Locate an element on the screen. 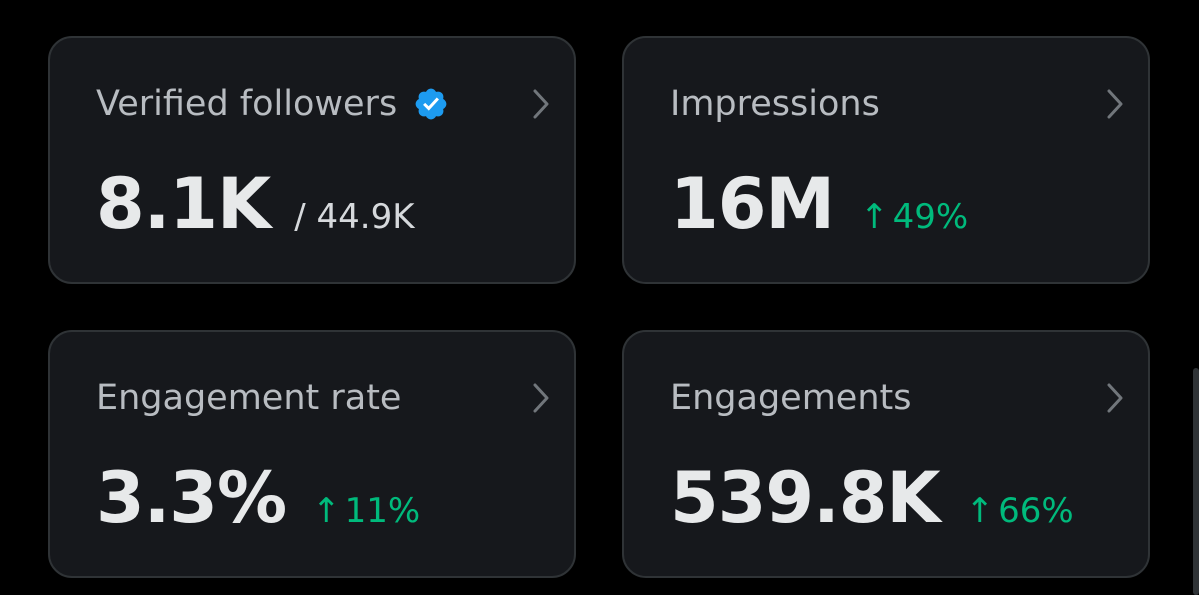  impressions-label: Impressions is located at coordinates (775, 104).